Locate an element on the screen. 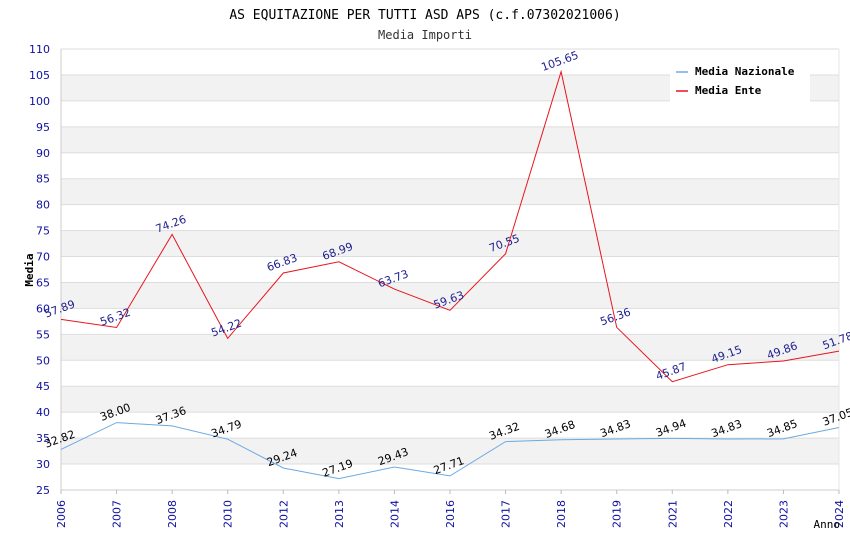 The image size is (850, 550). y-tick-label: 85 is located at coordinates (43, 179).